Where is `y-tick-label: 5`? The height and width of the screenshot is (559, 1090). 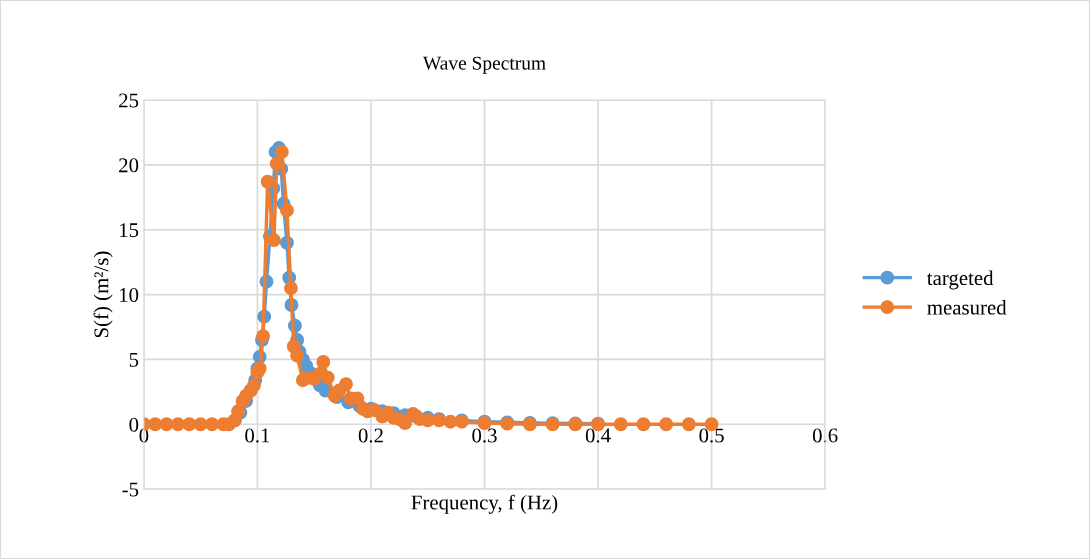 y-tick-label: 5 is located at coordinates (134, 360).